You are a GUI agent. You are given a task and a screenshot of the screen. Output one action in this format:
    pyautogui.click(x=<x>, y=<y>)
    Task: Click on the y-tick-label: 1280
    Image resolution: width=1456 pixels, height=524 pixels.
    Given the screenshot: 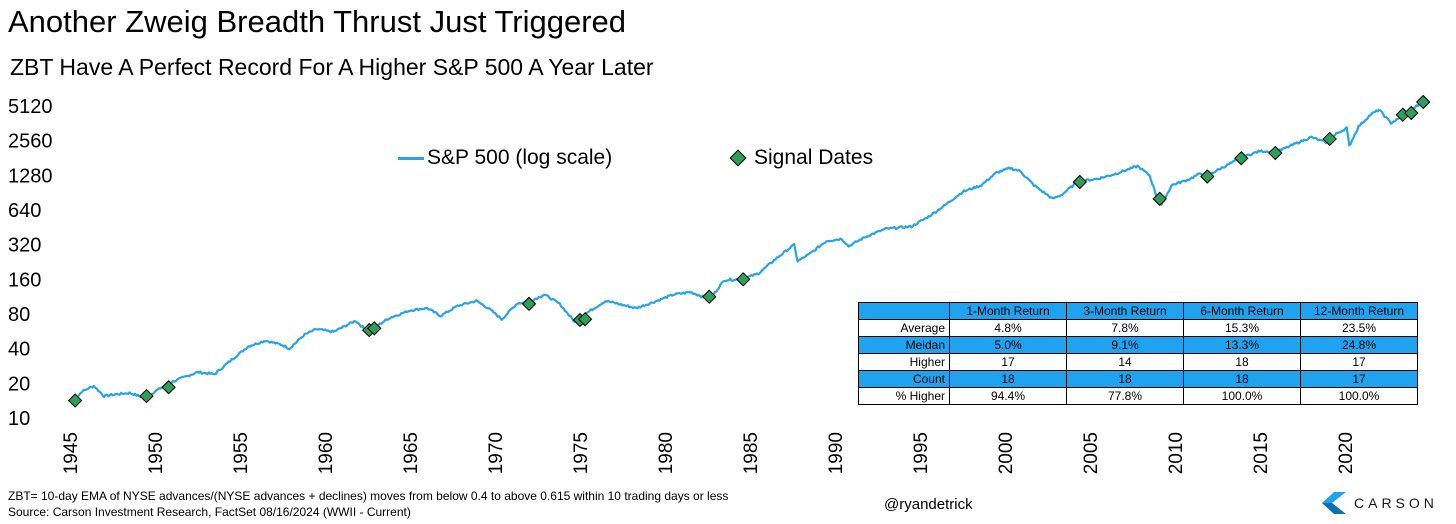 What is the action you would take?
    pyautogui.click(x=30, y=176)
    